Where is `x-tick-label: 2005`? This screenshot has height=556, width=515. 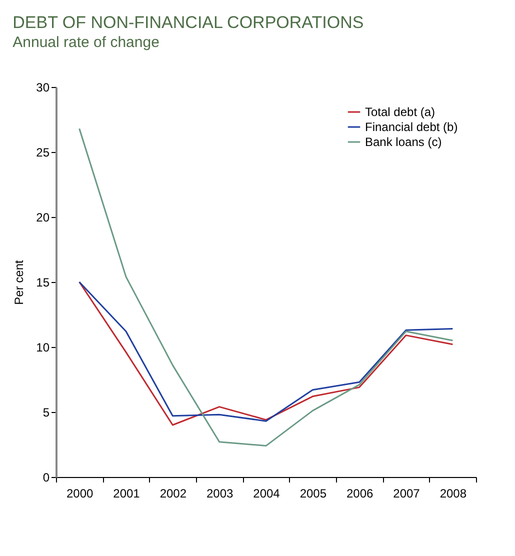 x-tick-label: 2005 is located at coordinates (313, 493).